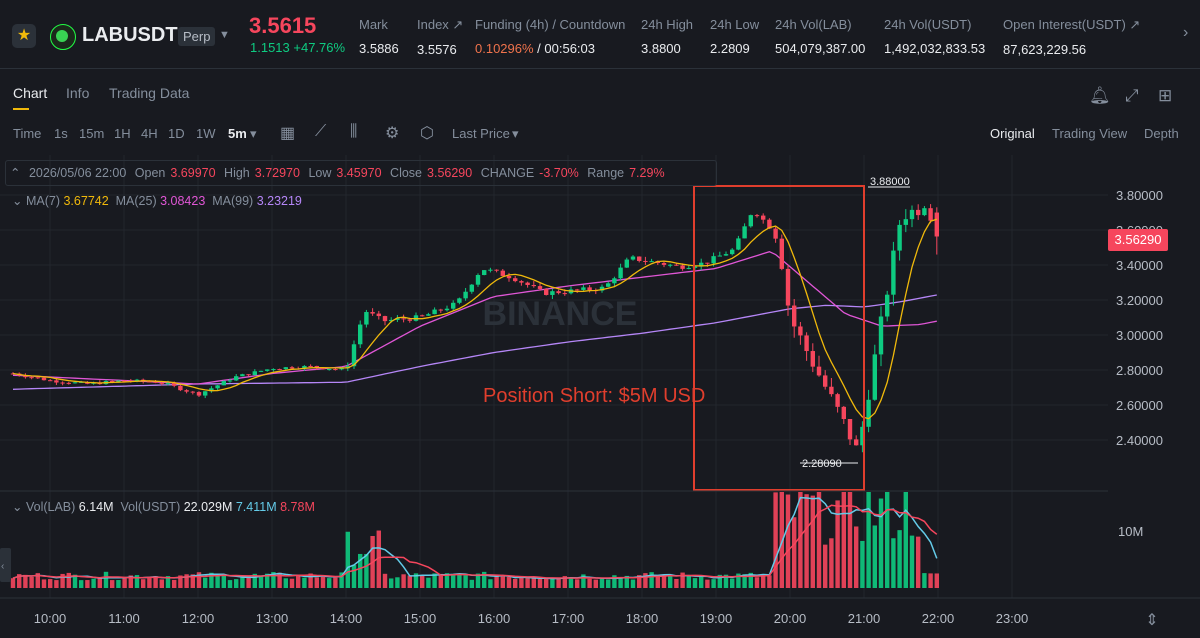 This screenshot has width=1200, height=638. What do you see at coordinates (1090, 133) in the screenshot?
I see `view-trading-view: Trading View` at bounding box center [1090, 133].